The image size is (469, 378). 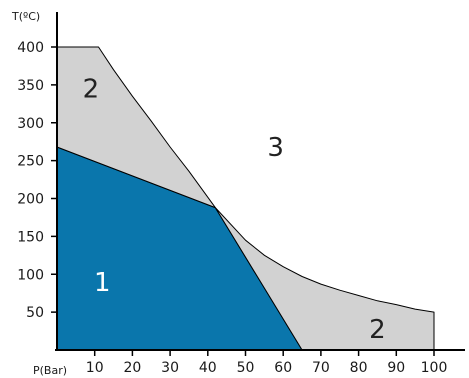 What do you see at coordinates (30, 162) in the screenshot?
I see `y-tick-label: 250` at bounding box center [30, 162].